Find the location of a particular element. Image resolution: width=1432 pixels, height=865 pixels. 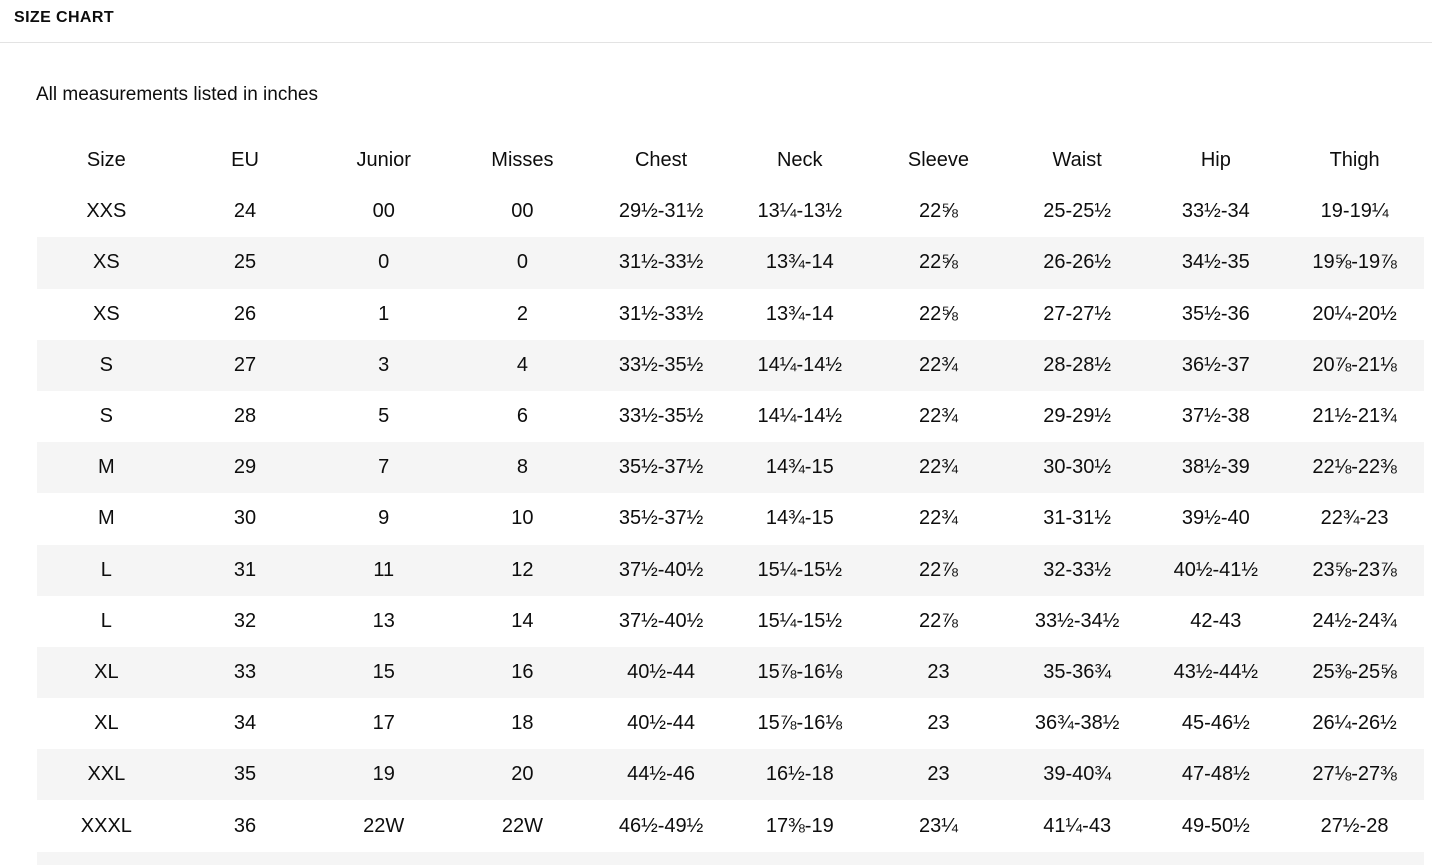

table-cell: 26¼-26½ is located at coordinates (1354, 723).